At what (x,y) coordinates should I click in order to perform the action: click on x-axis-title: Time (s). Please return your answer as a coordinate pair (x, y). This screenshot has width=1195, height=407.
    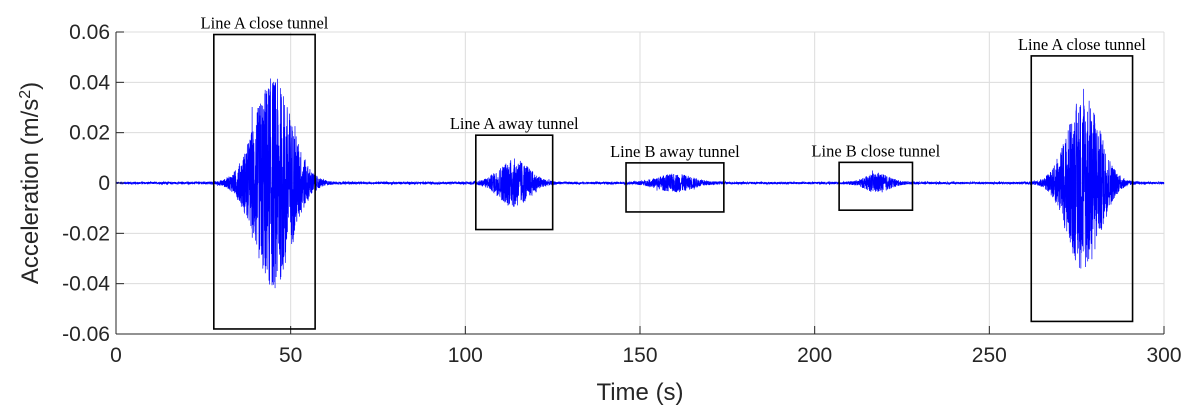
    Looking at the image, I should click on (639, 392).